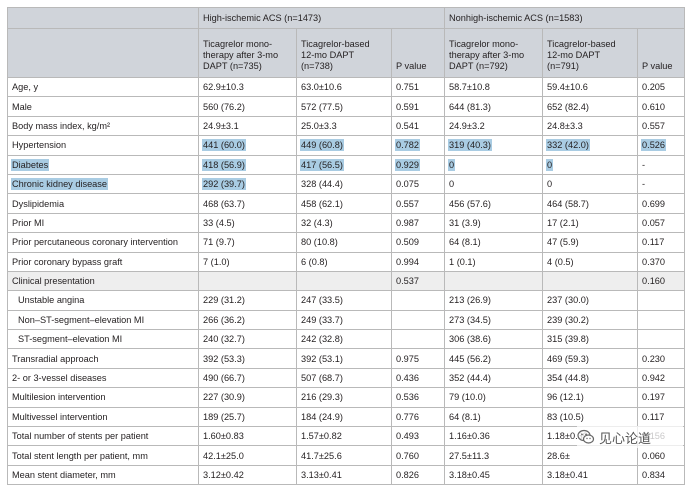 Image resolution: width=692 pixels, height=485 pixels. What do you see at coordinates (407, 261) in the screenshot?
I see `cell-text: 0.994` at bounding box center [407, 261].